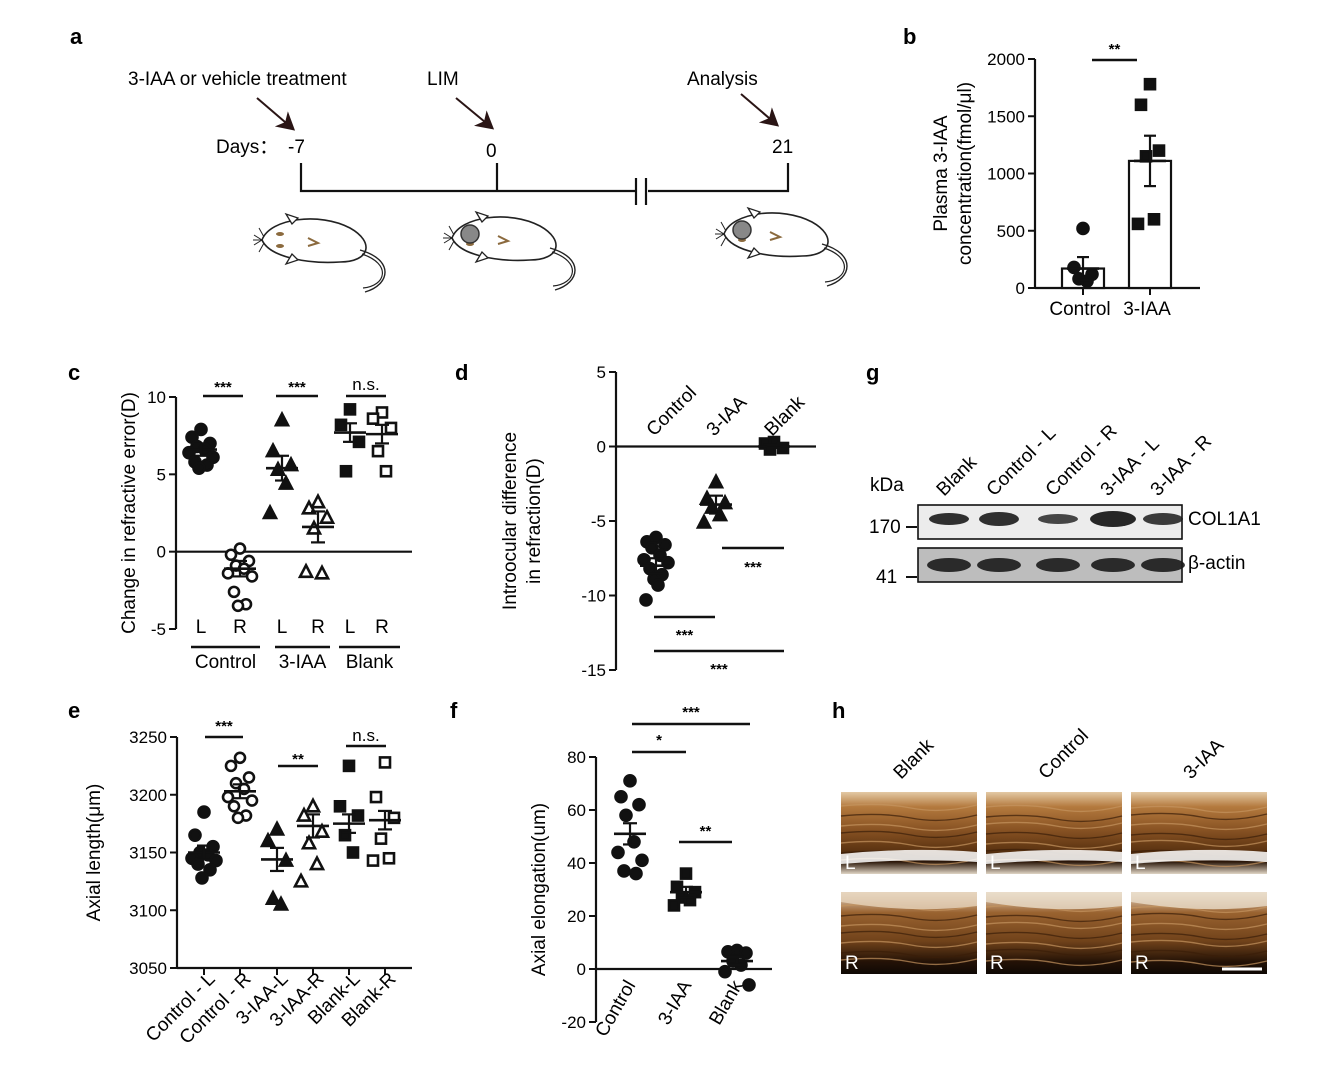 The image size is (1330, 1067). Describe the element at coordinates (909, 856) in the screenshot. I see `tissue-gap` at that location.